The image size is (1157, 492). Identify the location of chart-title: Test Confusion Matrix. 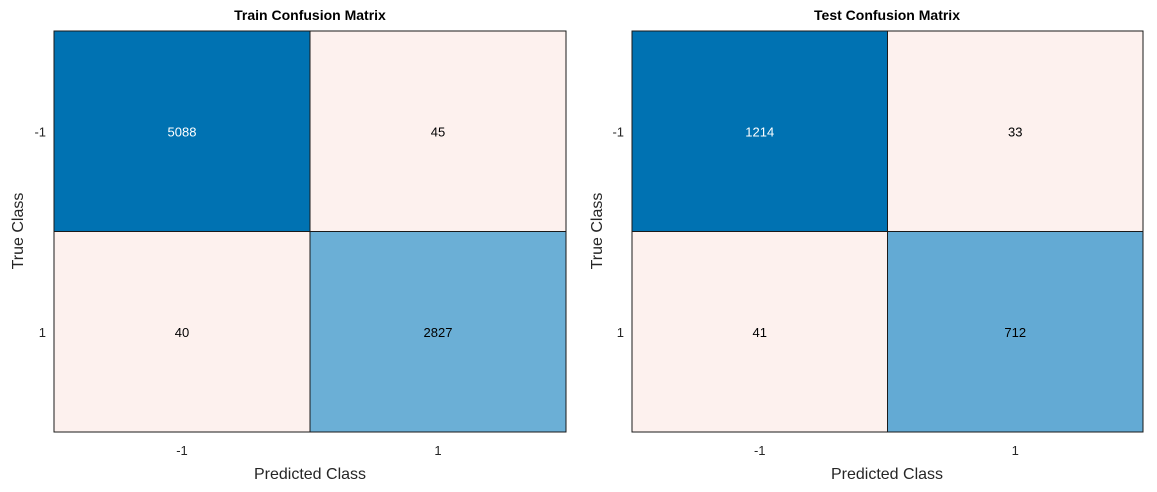
(887, 15).